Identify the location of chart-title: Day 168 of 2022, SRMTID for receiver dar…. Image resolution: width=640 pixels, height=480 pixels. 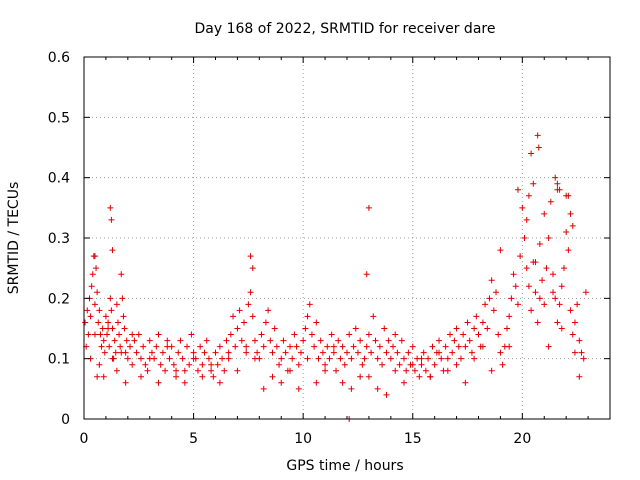
(345, 29).